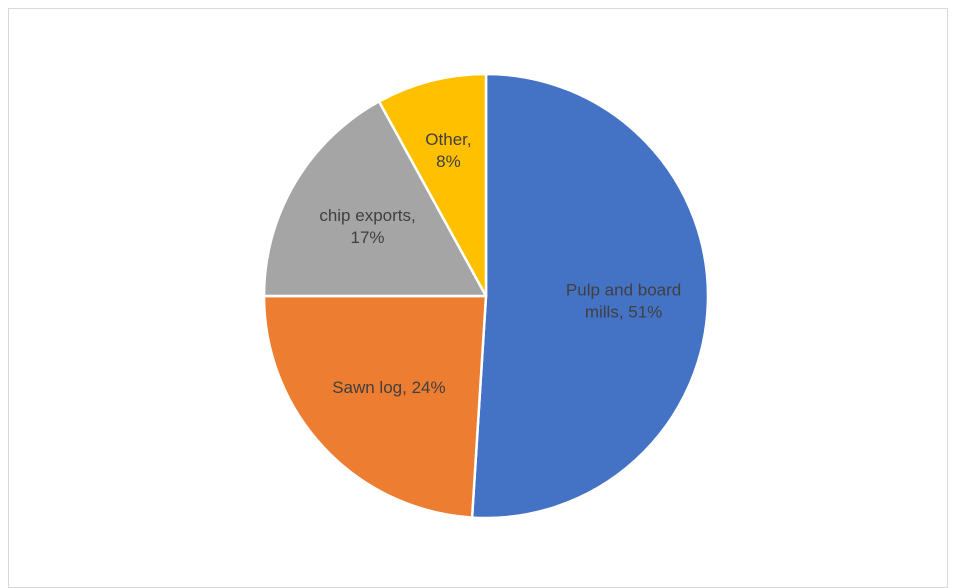 This screenshot has height=588, width=957. Describe the element at coordinates (448, 150) in the screenshot. I see `data-label-other: Other, 8%` at that location.